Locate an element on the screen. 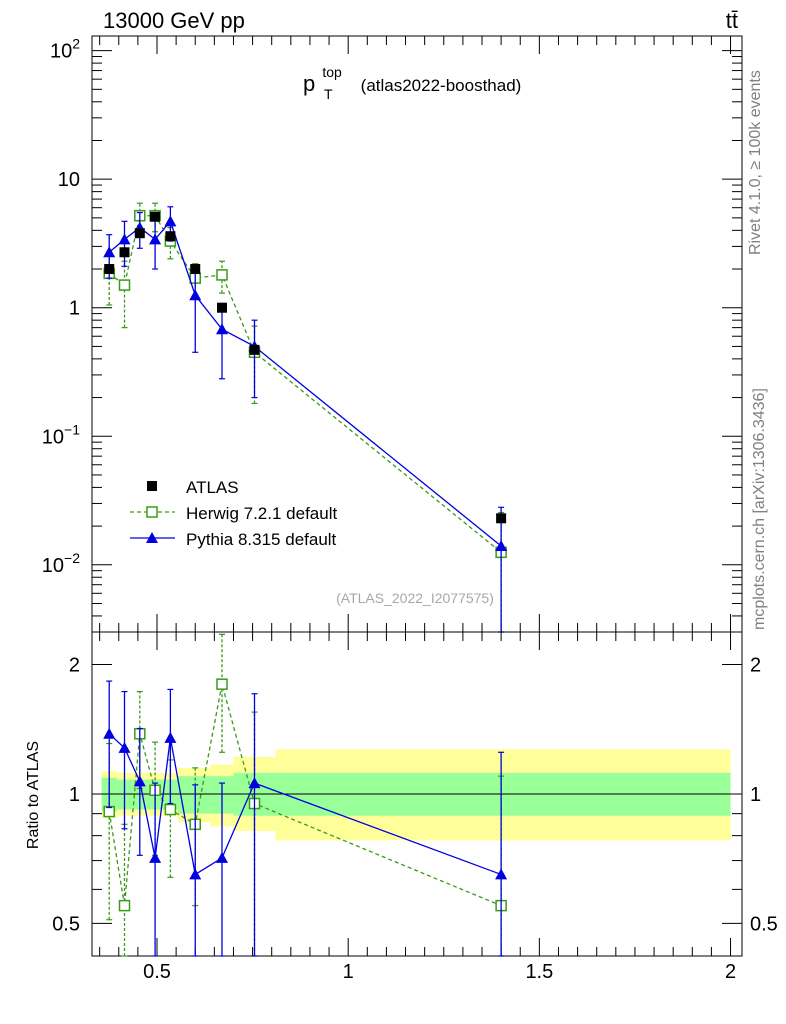 This screenshot has width=786, height=1024. legend-label-herwig: Herwig 7.2.1 default is located at coordinates (261, 513).